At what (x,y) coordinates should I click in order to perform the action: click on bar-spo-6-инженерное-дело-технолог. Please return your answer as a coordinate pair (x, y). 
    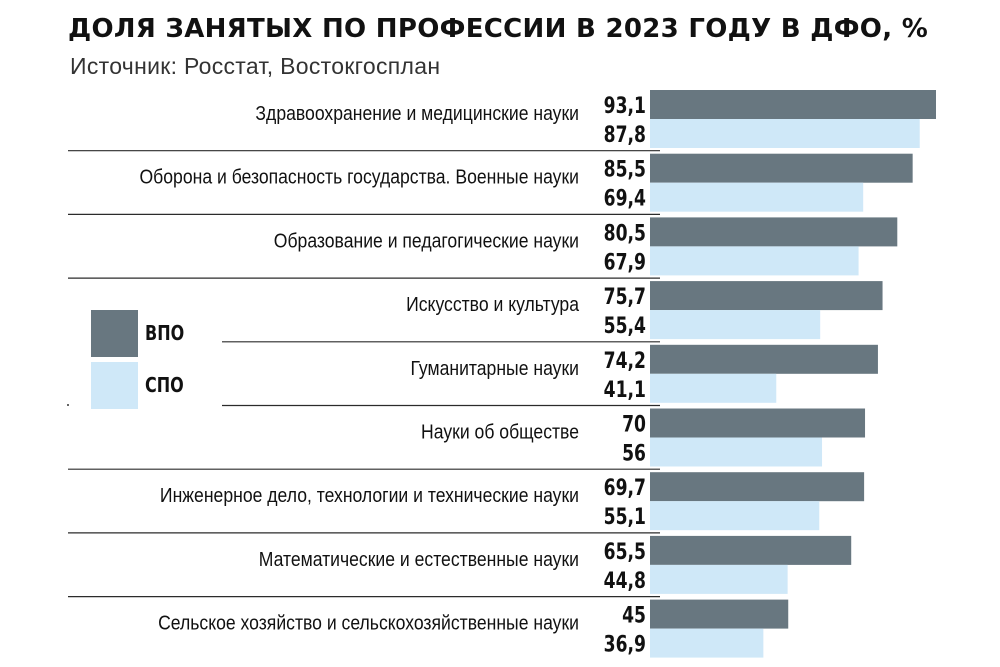
    Looking at the image, I should click on (735, 516).